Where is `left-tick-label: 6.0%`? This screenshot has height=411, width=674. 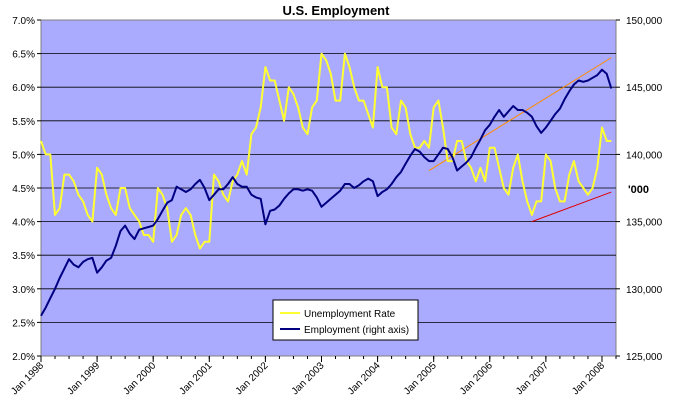
left-tick-label: 6.0% is located at coordinates (23, 88).